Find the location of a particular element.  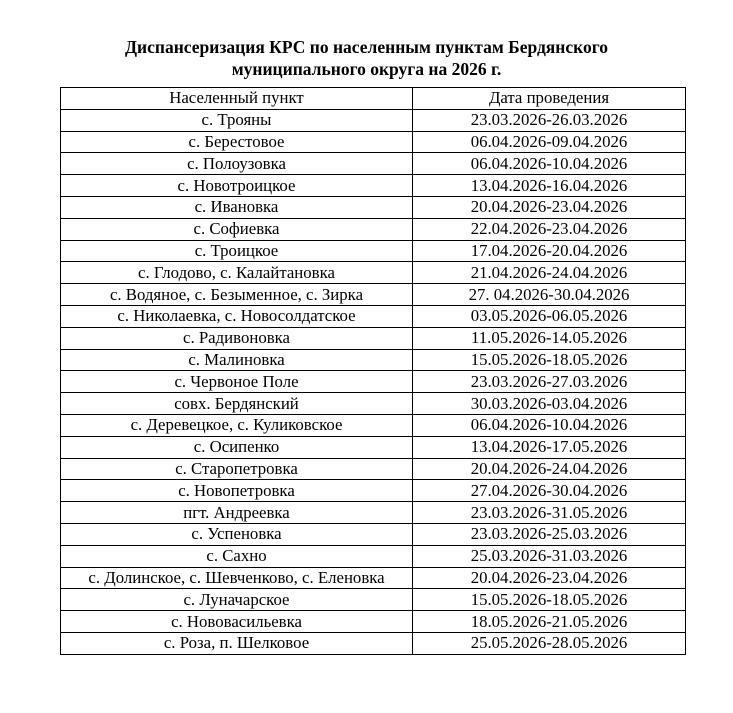

title-line-2: муниципального округа на 2026 г. is located at coordinates (366, 69).